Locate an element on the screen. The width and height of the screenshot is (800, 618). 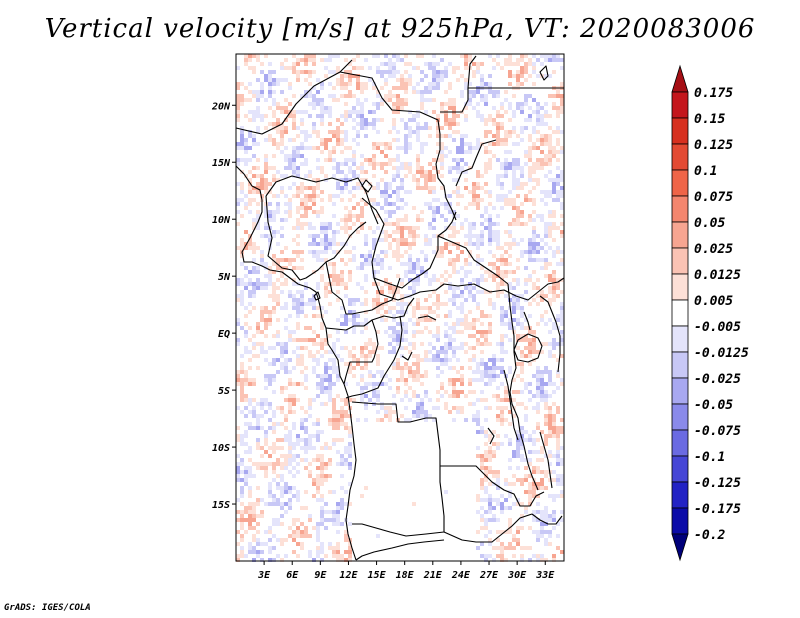
colorbar-segment is located at coordinates (680, 287).